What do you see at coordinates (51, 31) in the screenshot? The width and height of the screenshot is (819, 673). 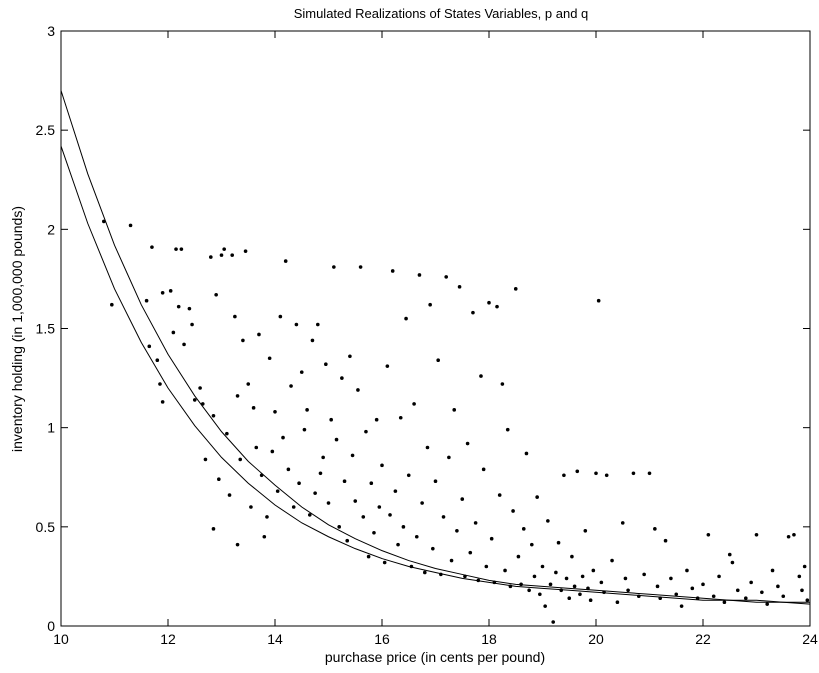 I see `y-tick-label: 3` at bounding box center [51, 31].